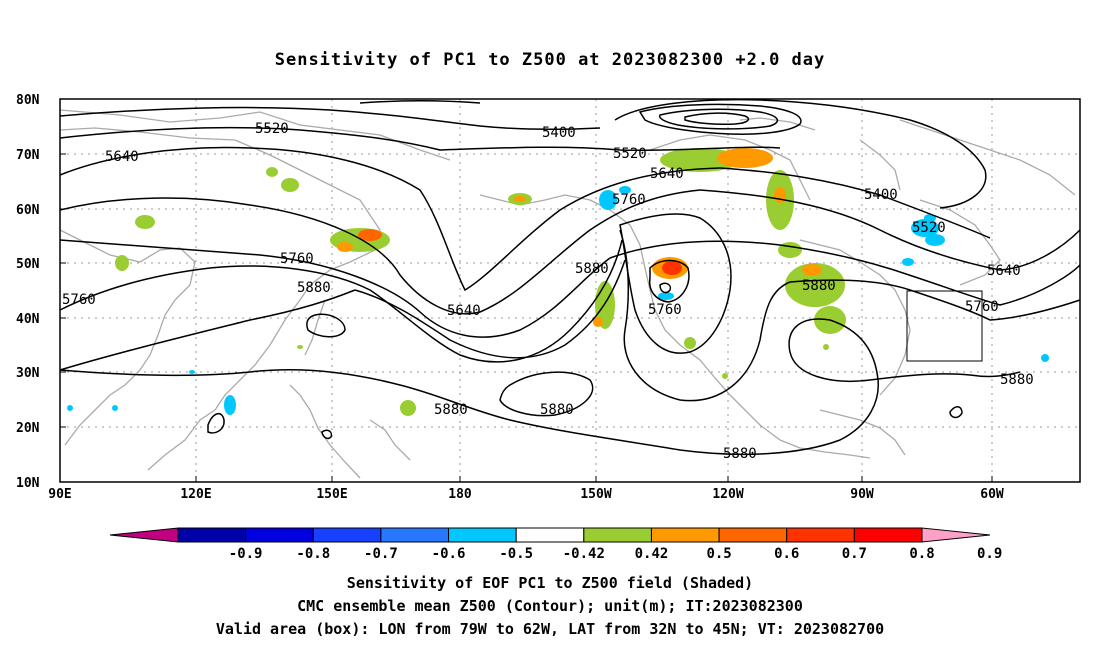 The width and height of the screenshot is (1100, 650). What do you see at coordinates (449, 554) in the screenshot?
I see `colorbar-label: -0.6` at bounding box center [449, 554].